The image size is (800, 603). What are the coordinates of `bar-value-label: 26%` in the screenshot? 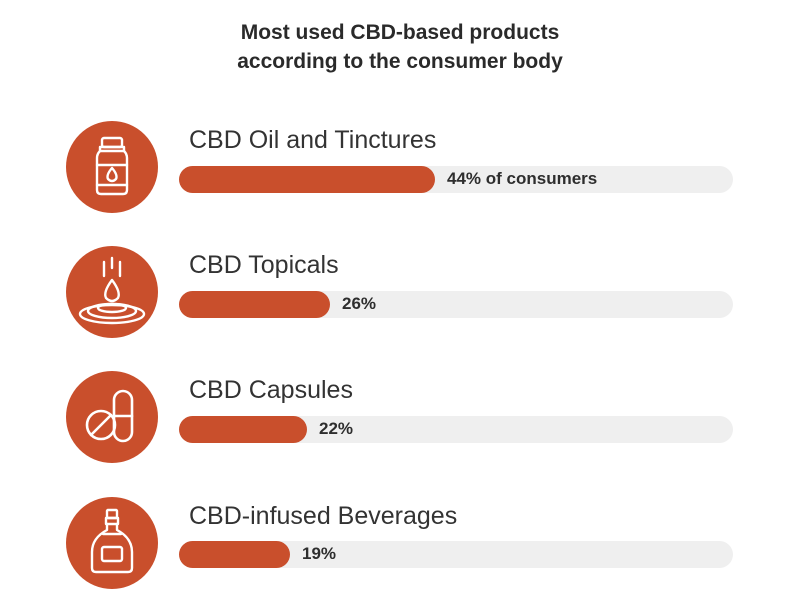 It's located at (359, 303).